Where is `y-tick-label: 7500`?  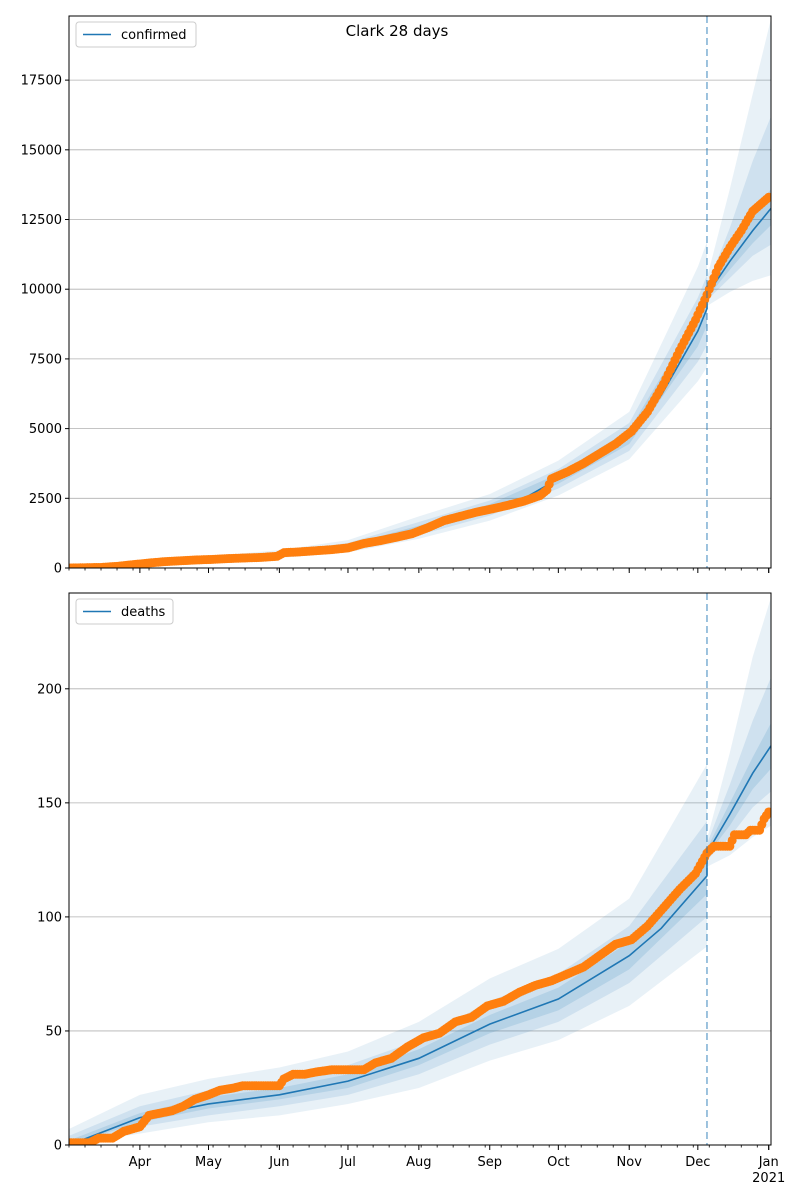
y-tick-label: 7500 is located at coordinates (45, 359).